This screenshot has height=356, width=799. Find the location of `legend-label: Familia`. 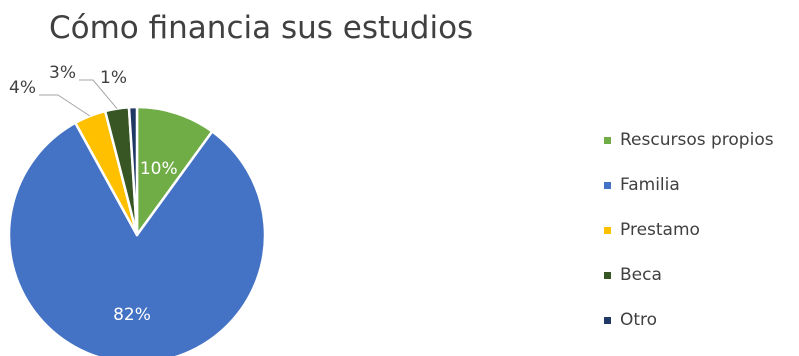

legend-label: Familia is located at coordinates (650, 185).